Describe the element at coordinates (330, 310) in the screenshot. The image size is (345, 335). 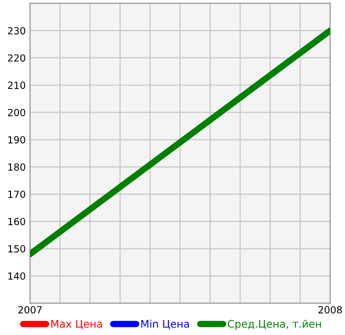
I see `x-tick-label: 2008` at that location.